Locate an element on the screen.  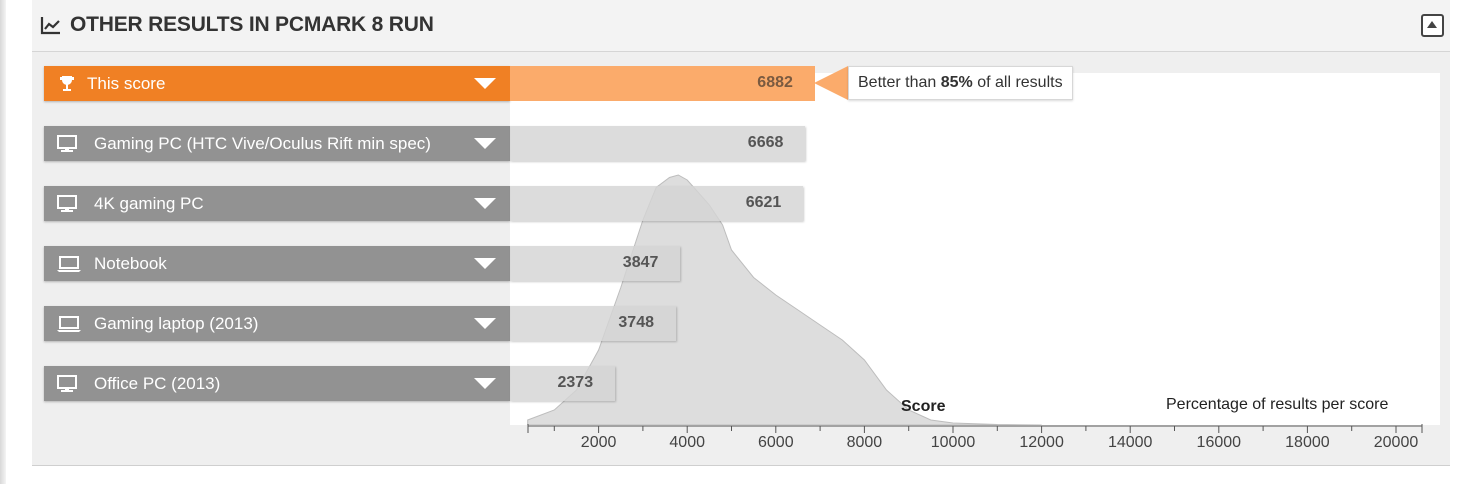
row-label-text: This score is located at coordinates (126, 83).